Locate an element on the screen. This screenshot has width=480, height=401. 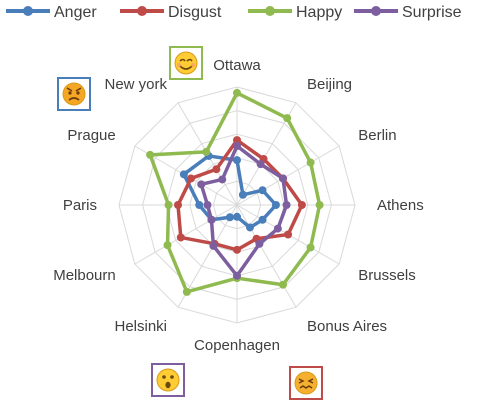
data-point-surprise-copenhagen is located at coordinates (237, 275).